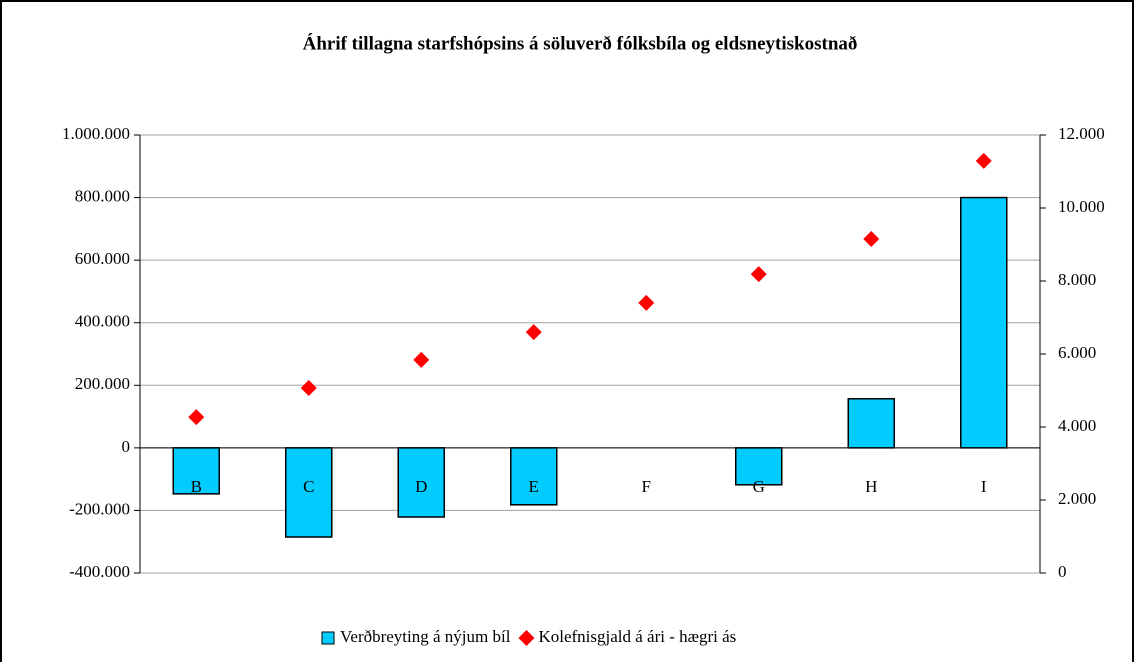 This screenshot has width=1135, height=662. What do you see at coordinates (984, 486) in the screenshot?
I see `x-tick-label: I` at bounding box center [984, 486].